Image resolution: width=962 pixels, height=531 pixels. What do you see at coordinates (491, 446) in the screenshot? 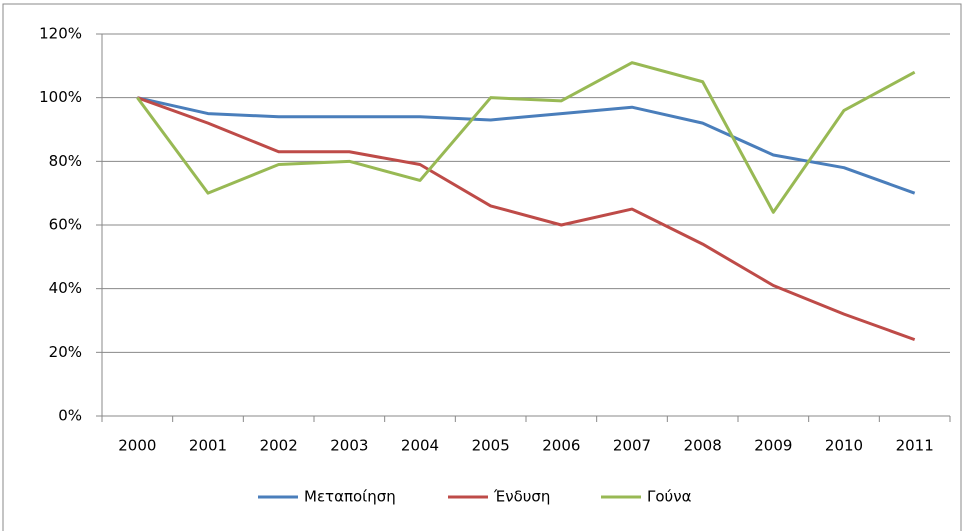
I see `x-tick-label: 2005` at bounding box center [491, 446].